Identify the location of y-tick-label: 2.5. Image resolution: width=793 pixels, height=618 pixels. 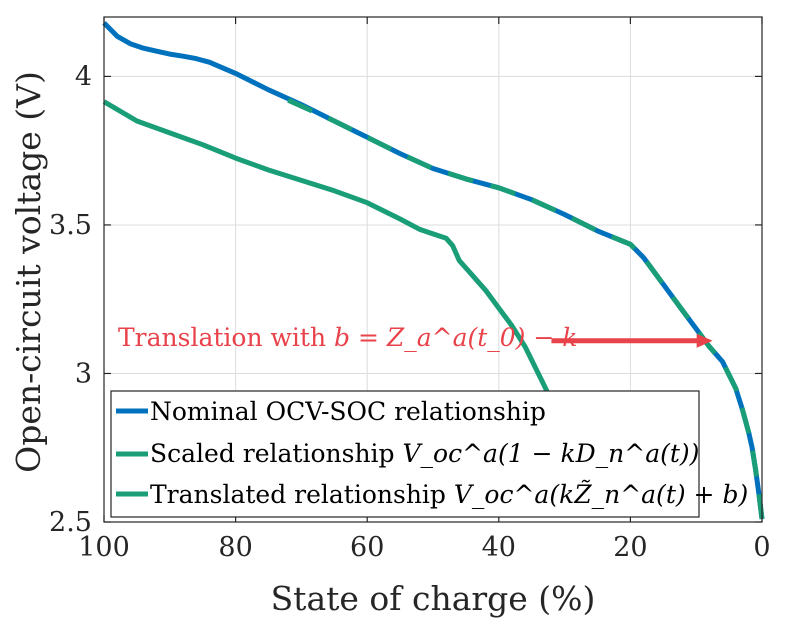
(70, 522).